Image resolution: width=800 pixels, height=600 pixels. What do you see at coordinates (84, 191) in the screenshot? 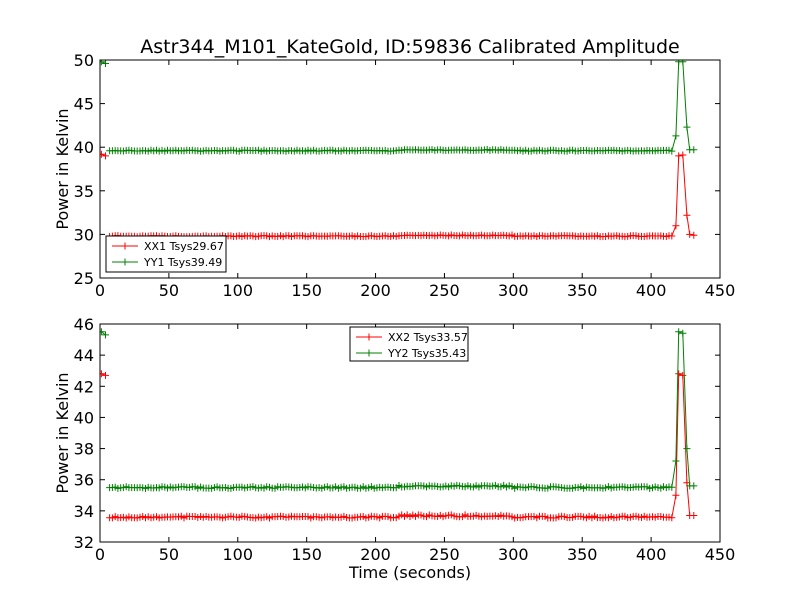
I see `y-tick-label: 35` at bounding box center [84, 191].